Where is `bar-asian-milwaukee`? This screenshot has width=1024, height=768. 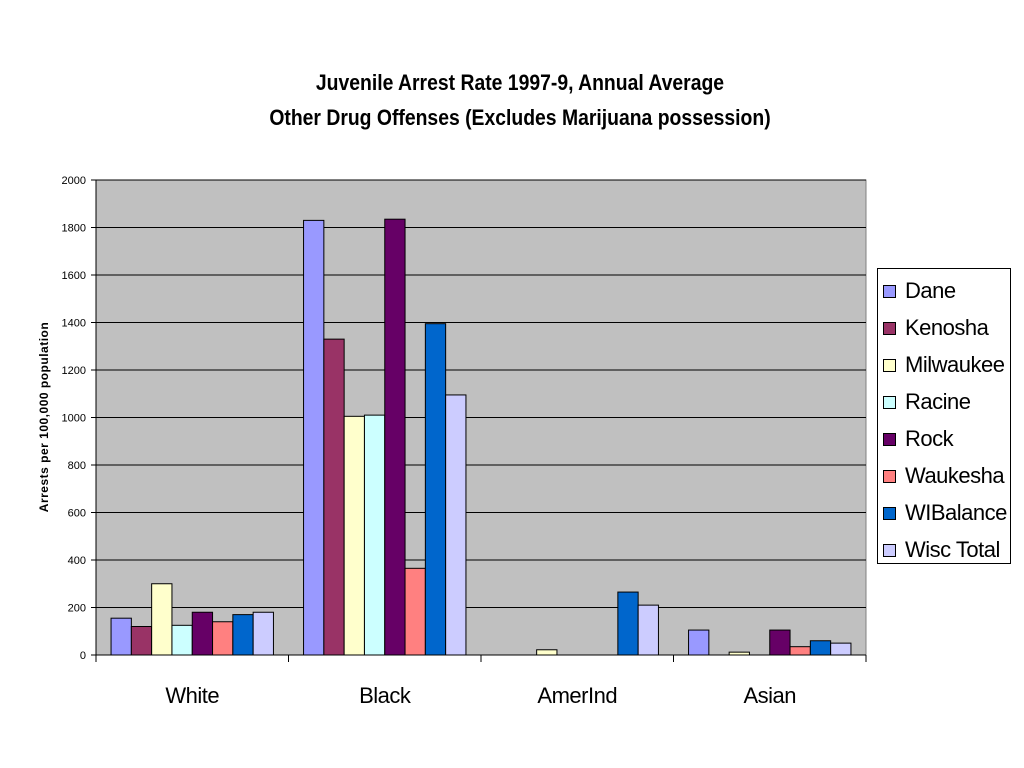 bar-asian-milwaukee is located at coordinates (739, 653).